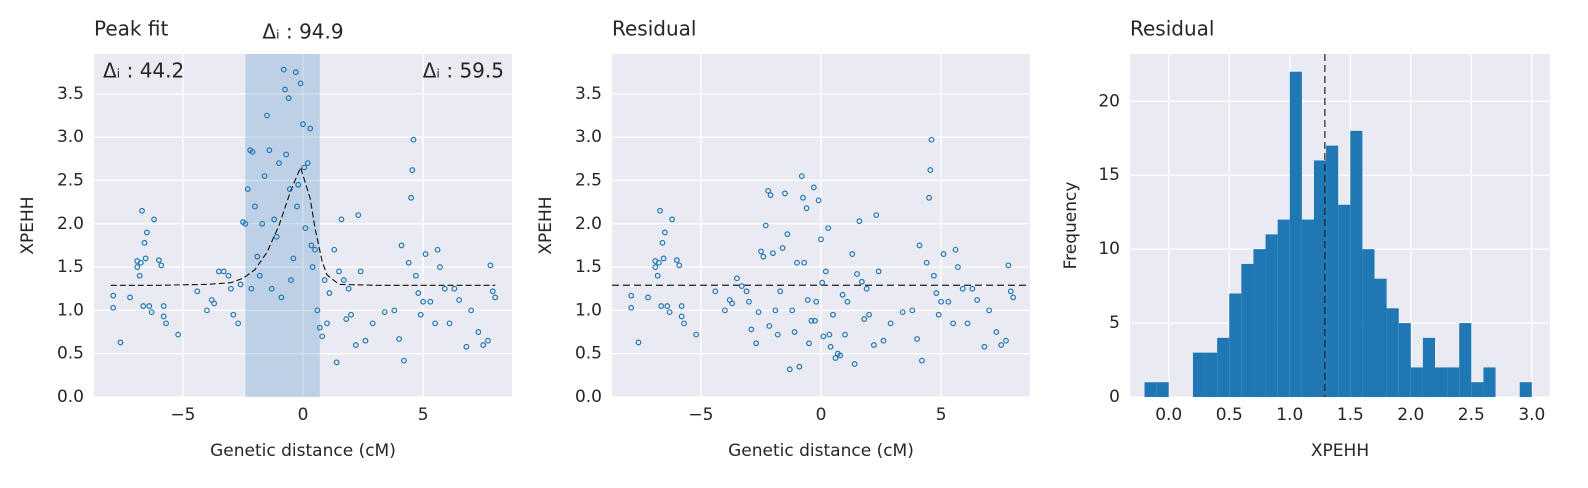  Describe the element at coordinates (588, 267) in the screenshot. I see `y-tick-label: 1.5` at that location.